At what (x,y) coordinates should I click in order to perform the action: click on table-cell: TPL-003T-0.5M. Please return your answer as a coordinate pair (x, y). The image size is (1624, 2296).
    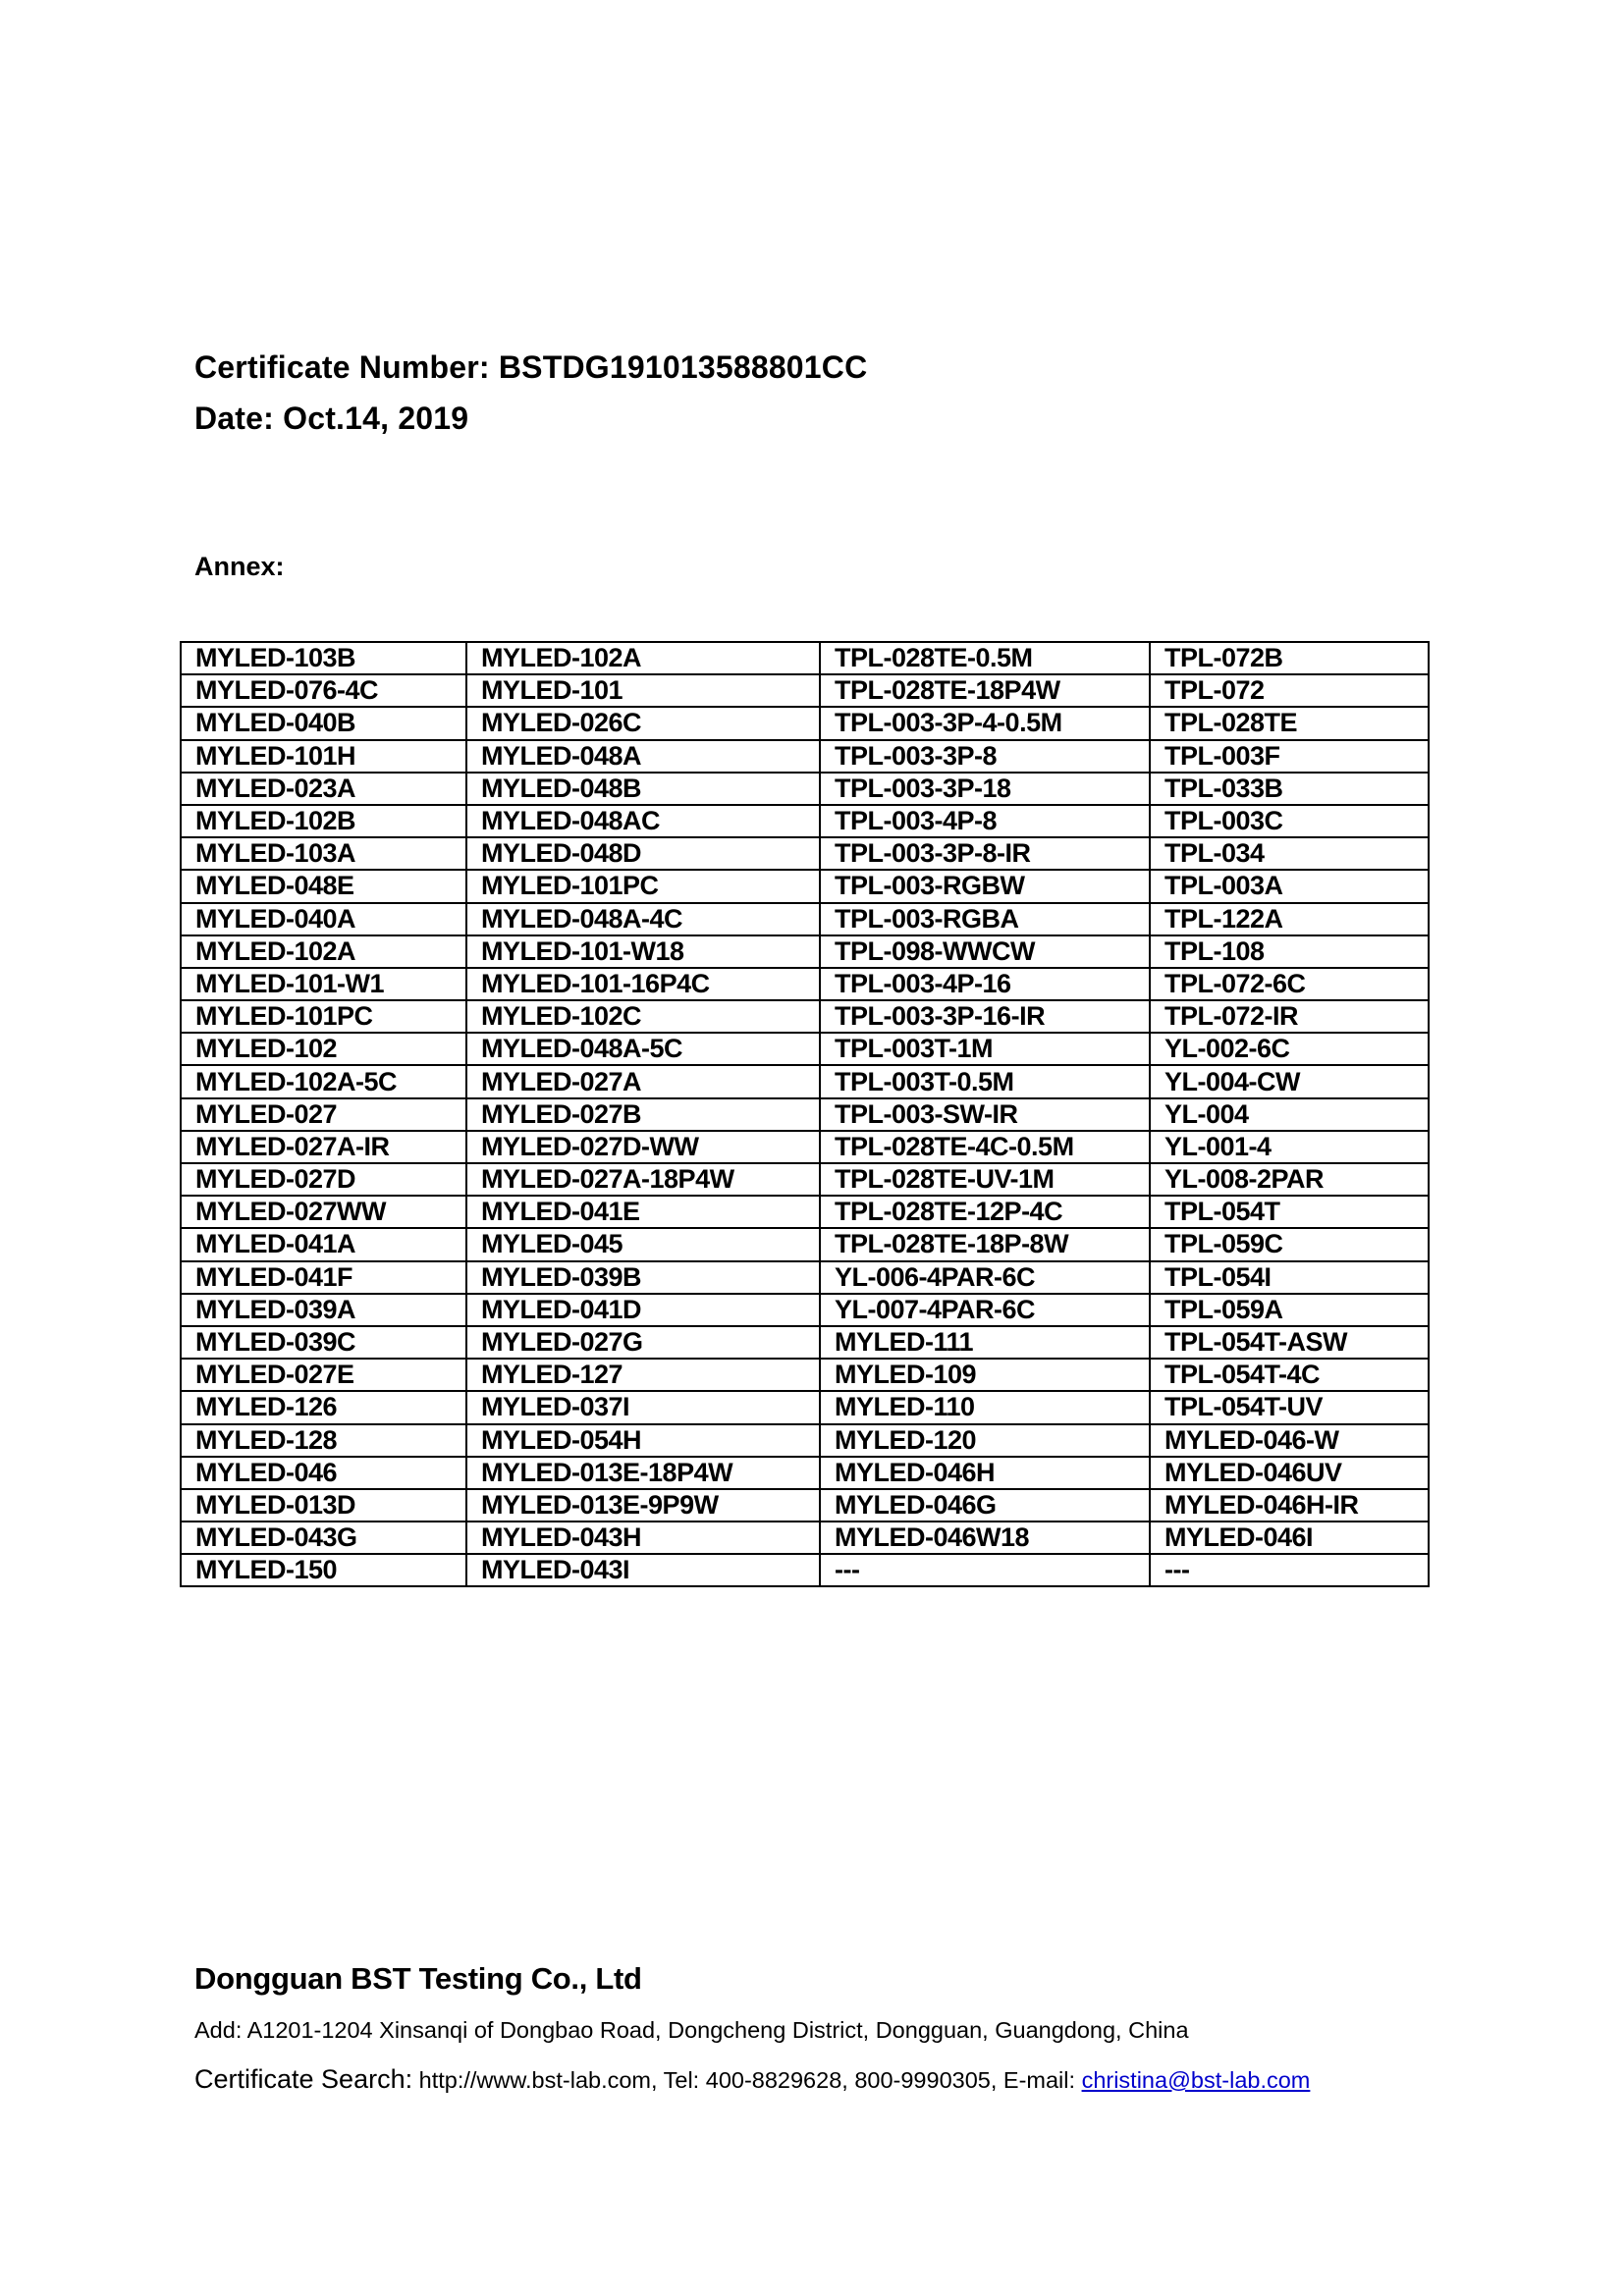
    Looking at the image, I should click on (985, 1081).